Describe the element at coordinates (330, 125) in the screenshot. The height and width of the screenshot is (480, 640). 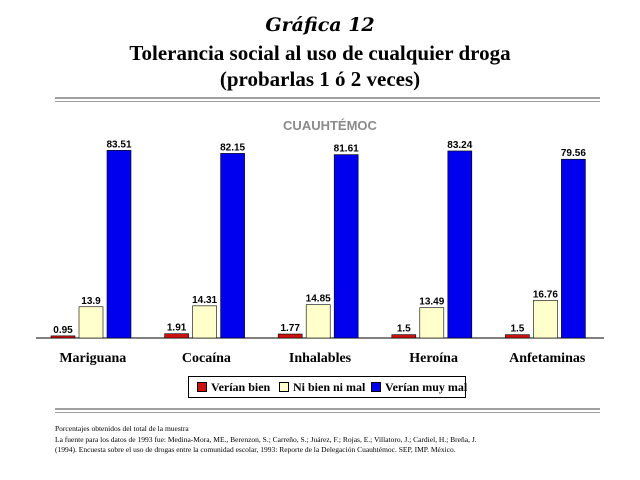
I see `chart-title: CUAUHTÉMOC` at that location.